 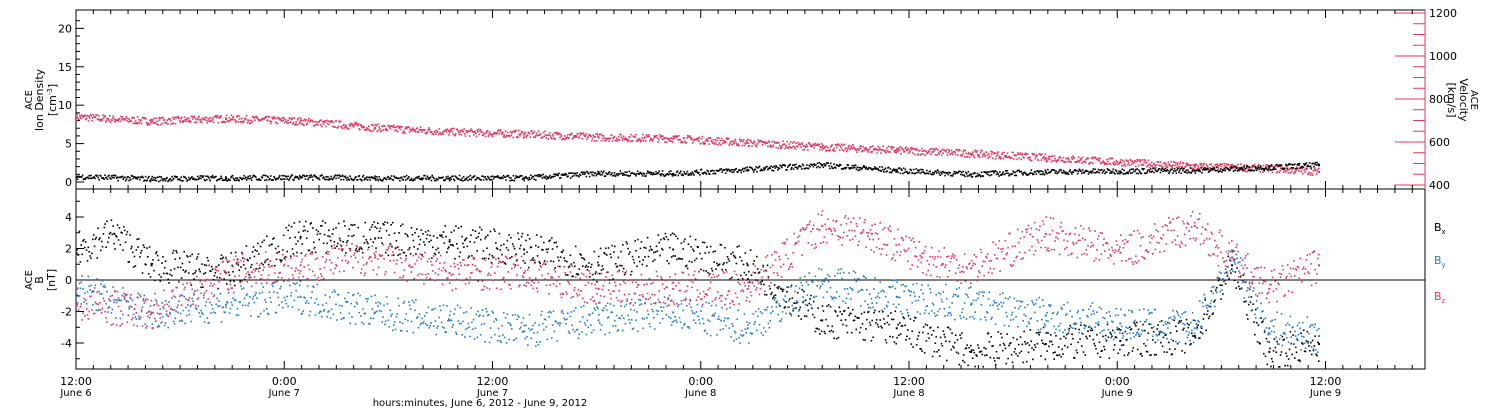 What do you see at coordinates (908, 393) in the screenshot?
I see `x-tick-date: June 8` at bounding box center [908, 393].